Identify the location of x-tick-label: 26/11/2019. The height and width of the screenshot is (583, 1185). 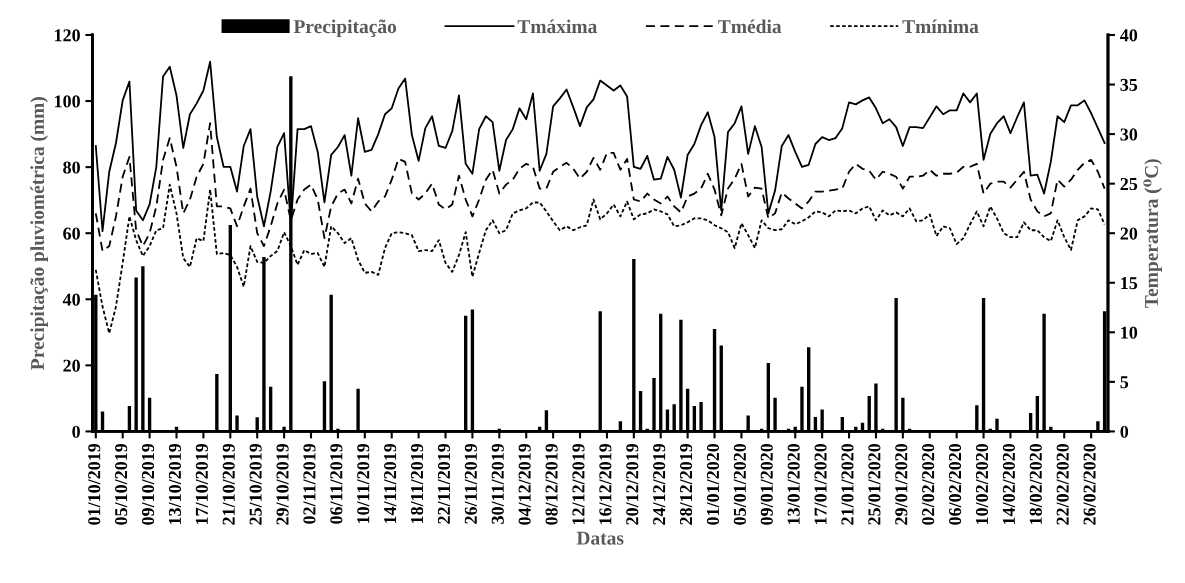
(470, 483).